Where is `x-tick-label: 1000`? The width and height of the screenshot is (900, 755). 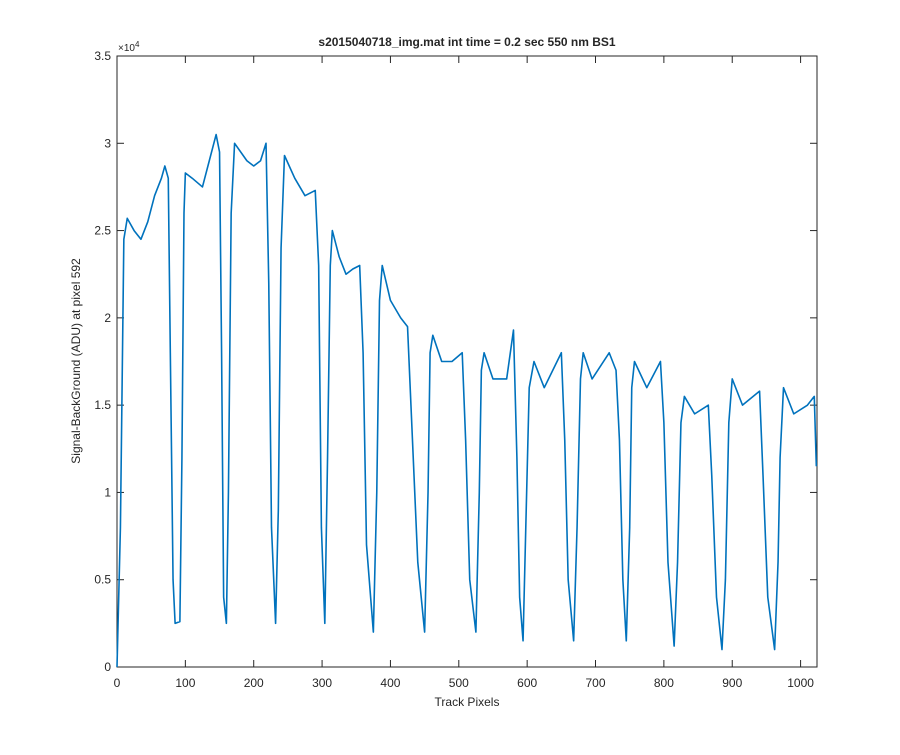 x-tick-label: 1000 is located at coordinates (800, 683).